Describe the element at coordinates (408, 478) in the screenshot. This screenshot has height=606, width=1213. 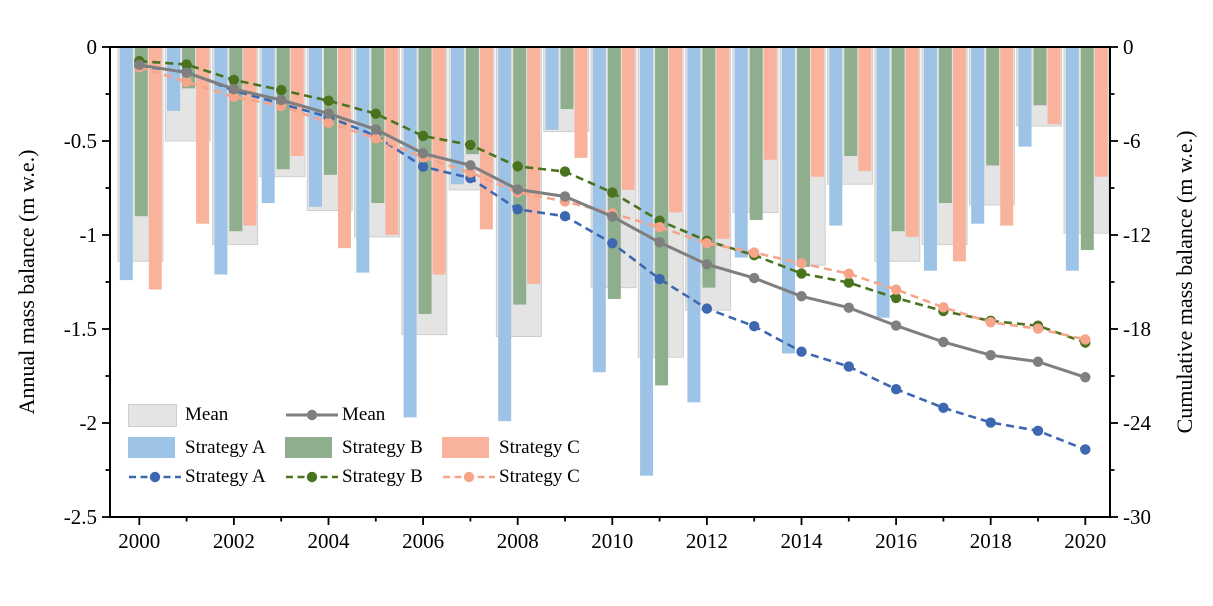
I see `legend-row-strategy-lines: Strategy A Strategy B Strategy C` at that location.